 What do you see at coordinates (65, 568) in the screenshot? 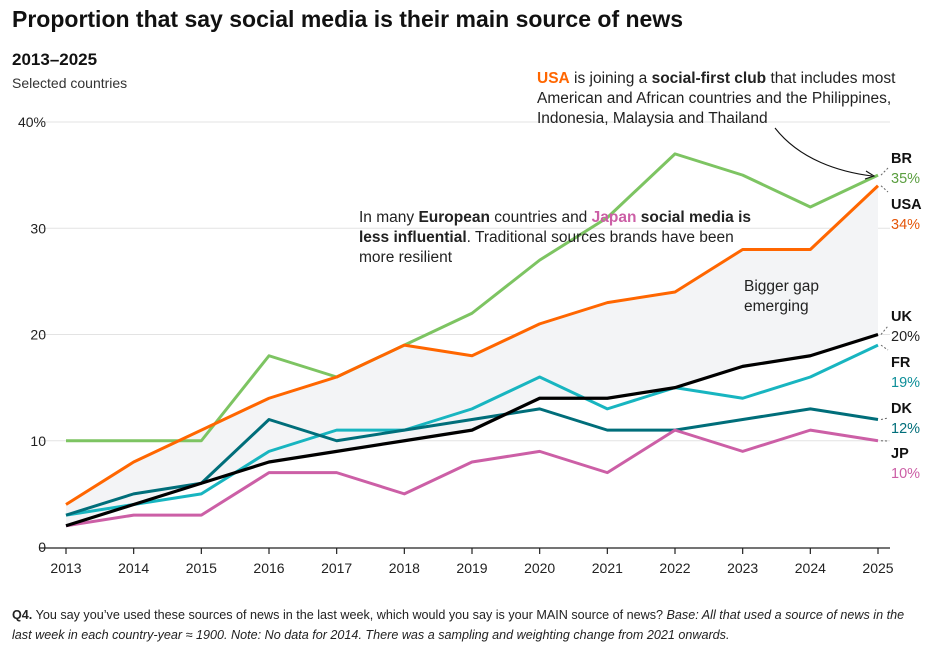
I see `x-tick-label: 2013` at bounding box center [65, 568].